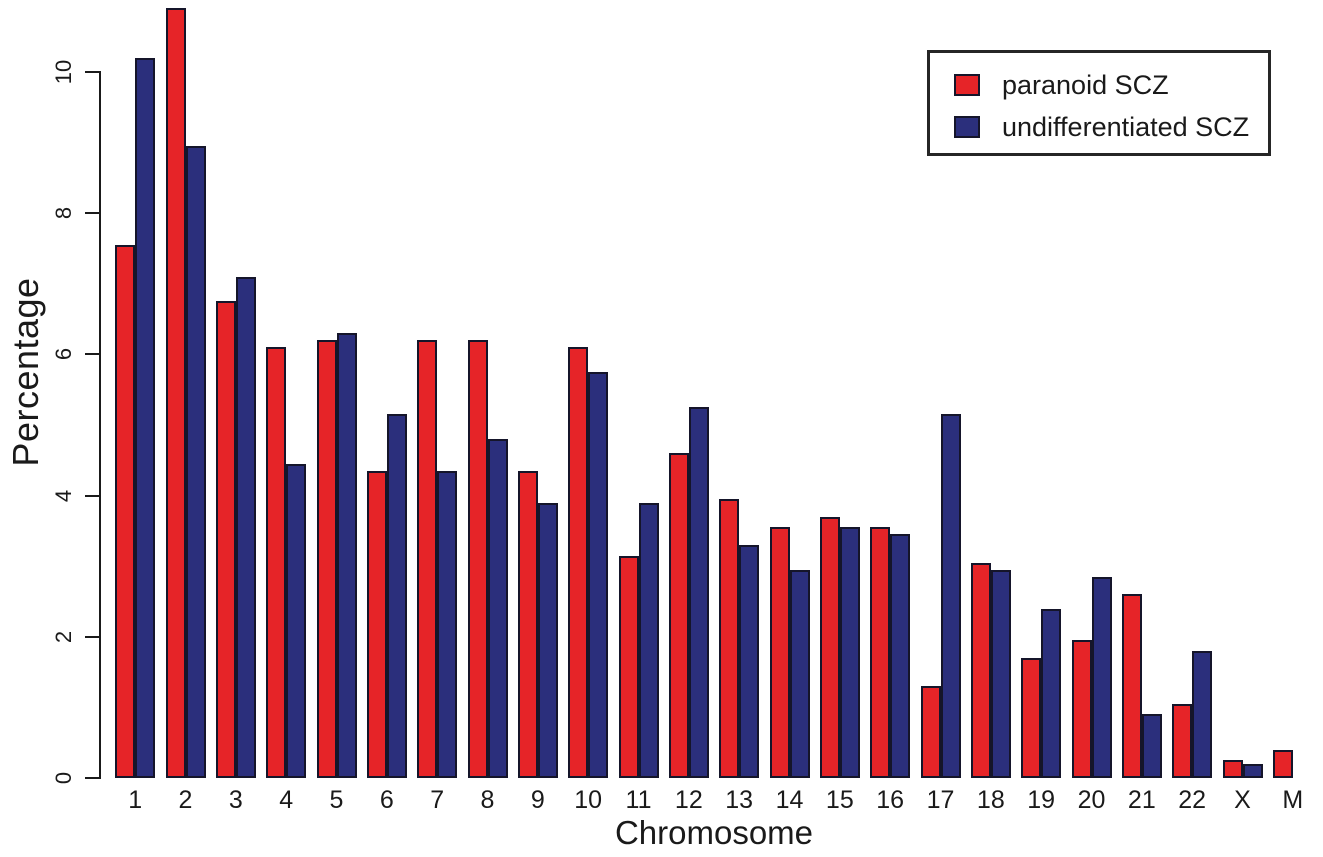 The width and height of the screenshot is (1323, 857). What do you see at coordinates (63, 354) in the screenshot?
I see `y-tick-label-6: 6` at bounding box center [63, 354].